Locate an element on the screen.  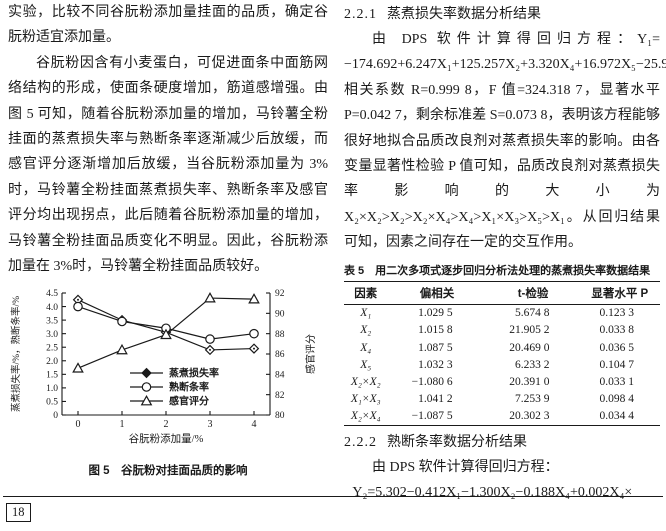
col-header-sig-p: 显著水平 P is located at coordinates (620, 293).